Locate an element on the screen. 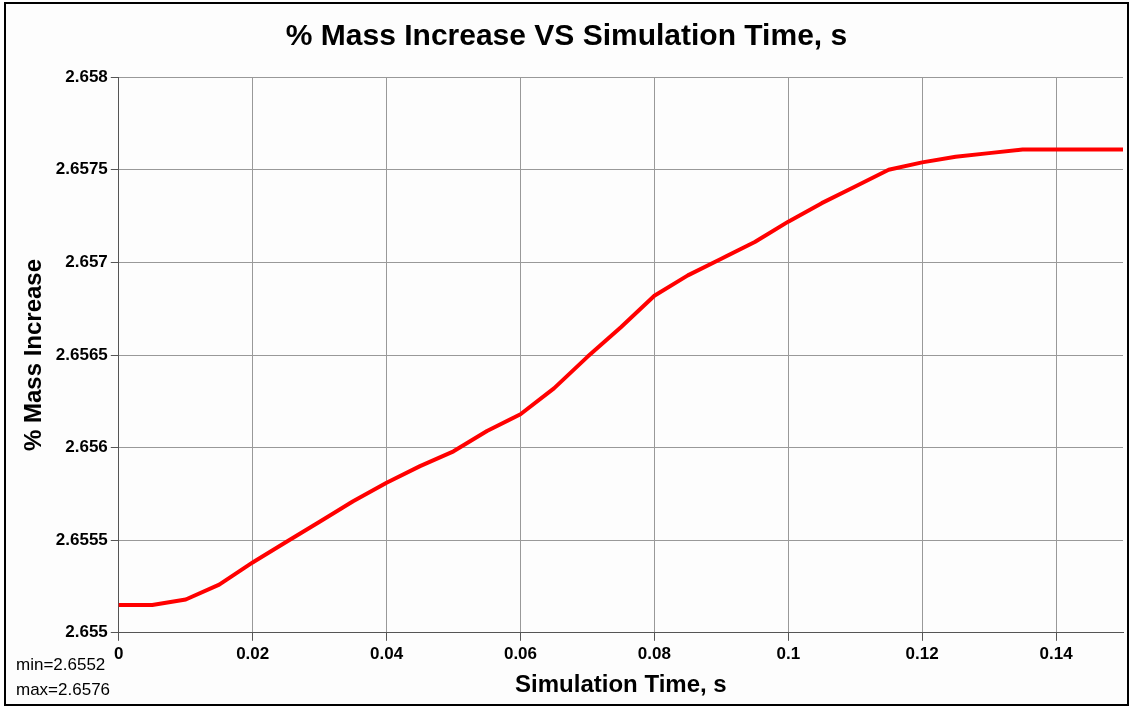  y-tick-label: 2.6555 is located at coordinates (81, 539).